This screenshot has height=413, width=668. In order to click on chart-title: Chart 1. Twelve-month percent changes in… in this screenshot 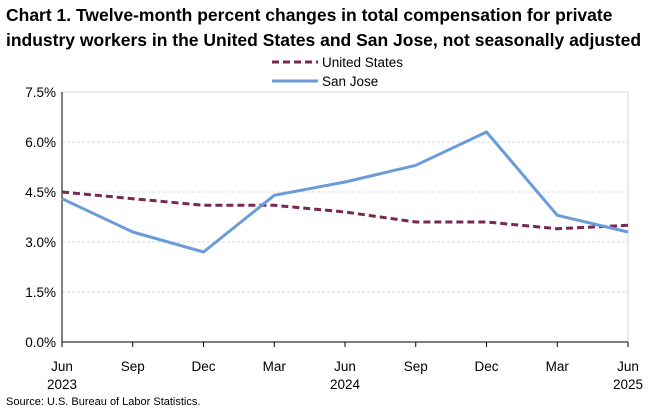, I will do `click(324, 27)`.